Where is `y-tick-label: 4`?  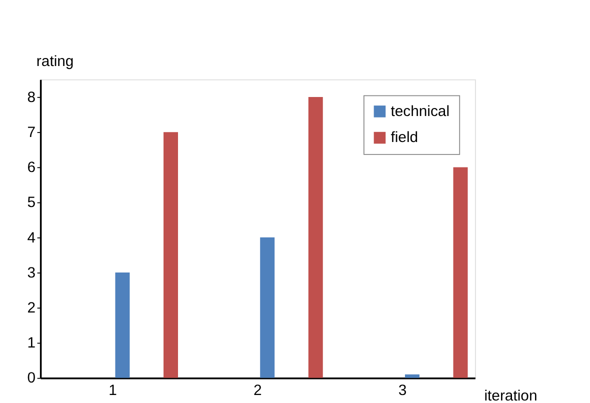
y-tick-label: 4 is located at coordinates (31, 237).